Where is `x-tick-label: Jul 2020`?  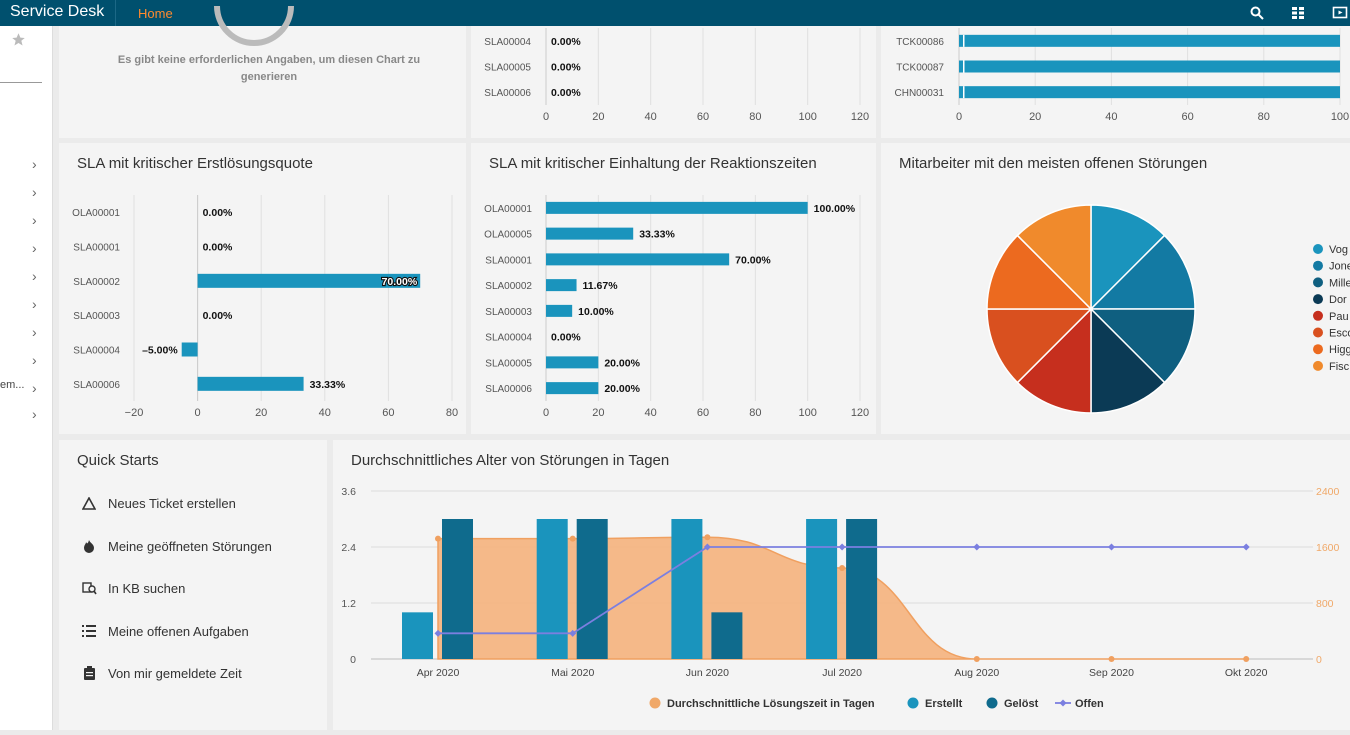
x-tick-label: Jul 2020 is located at coordinates (842, 673).